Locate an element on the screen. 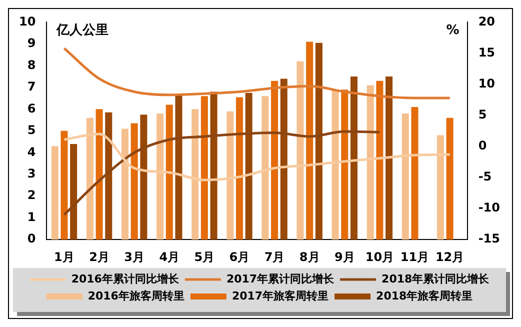 The image size is (521, 327). y-tick-label: 5 is located at coordinates (31, 130).